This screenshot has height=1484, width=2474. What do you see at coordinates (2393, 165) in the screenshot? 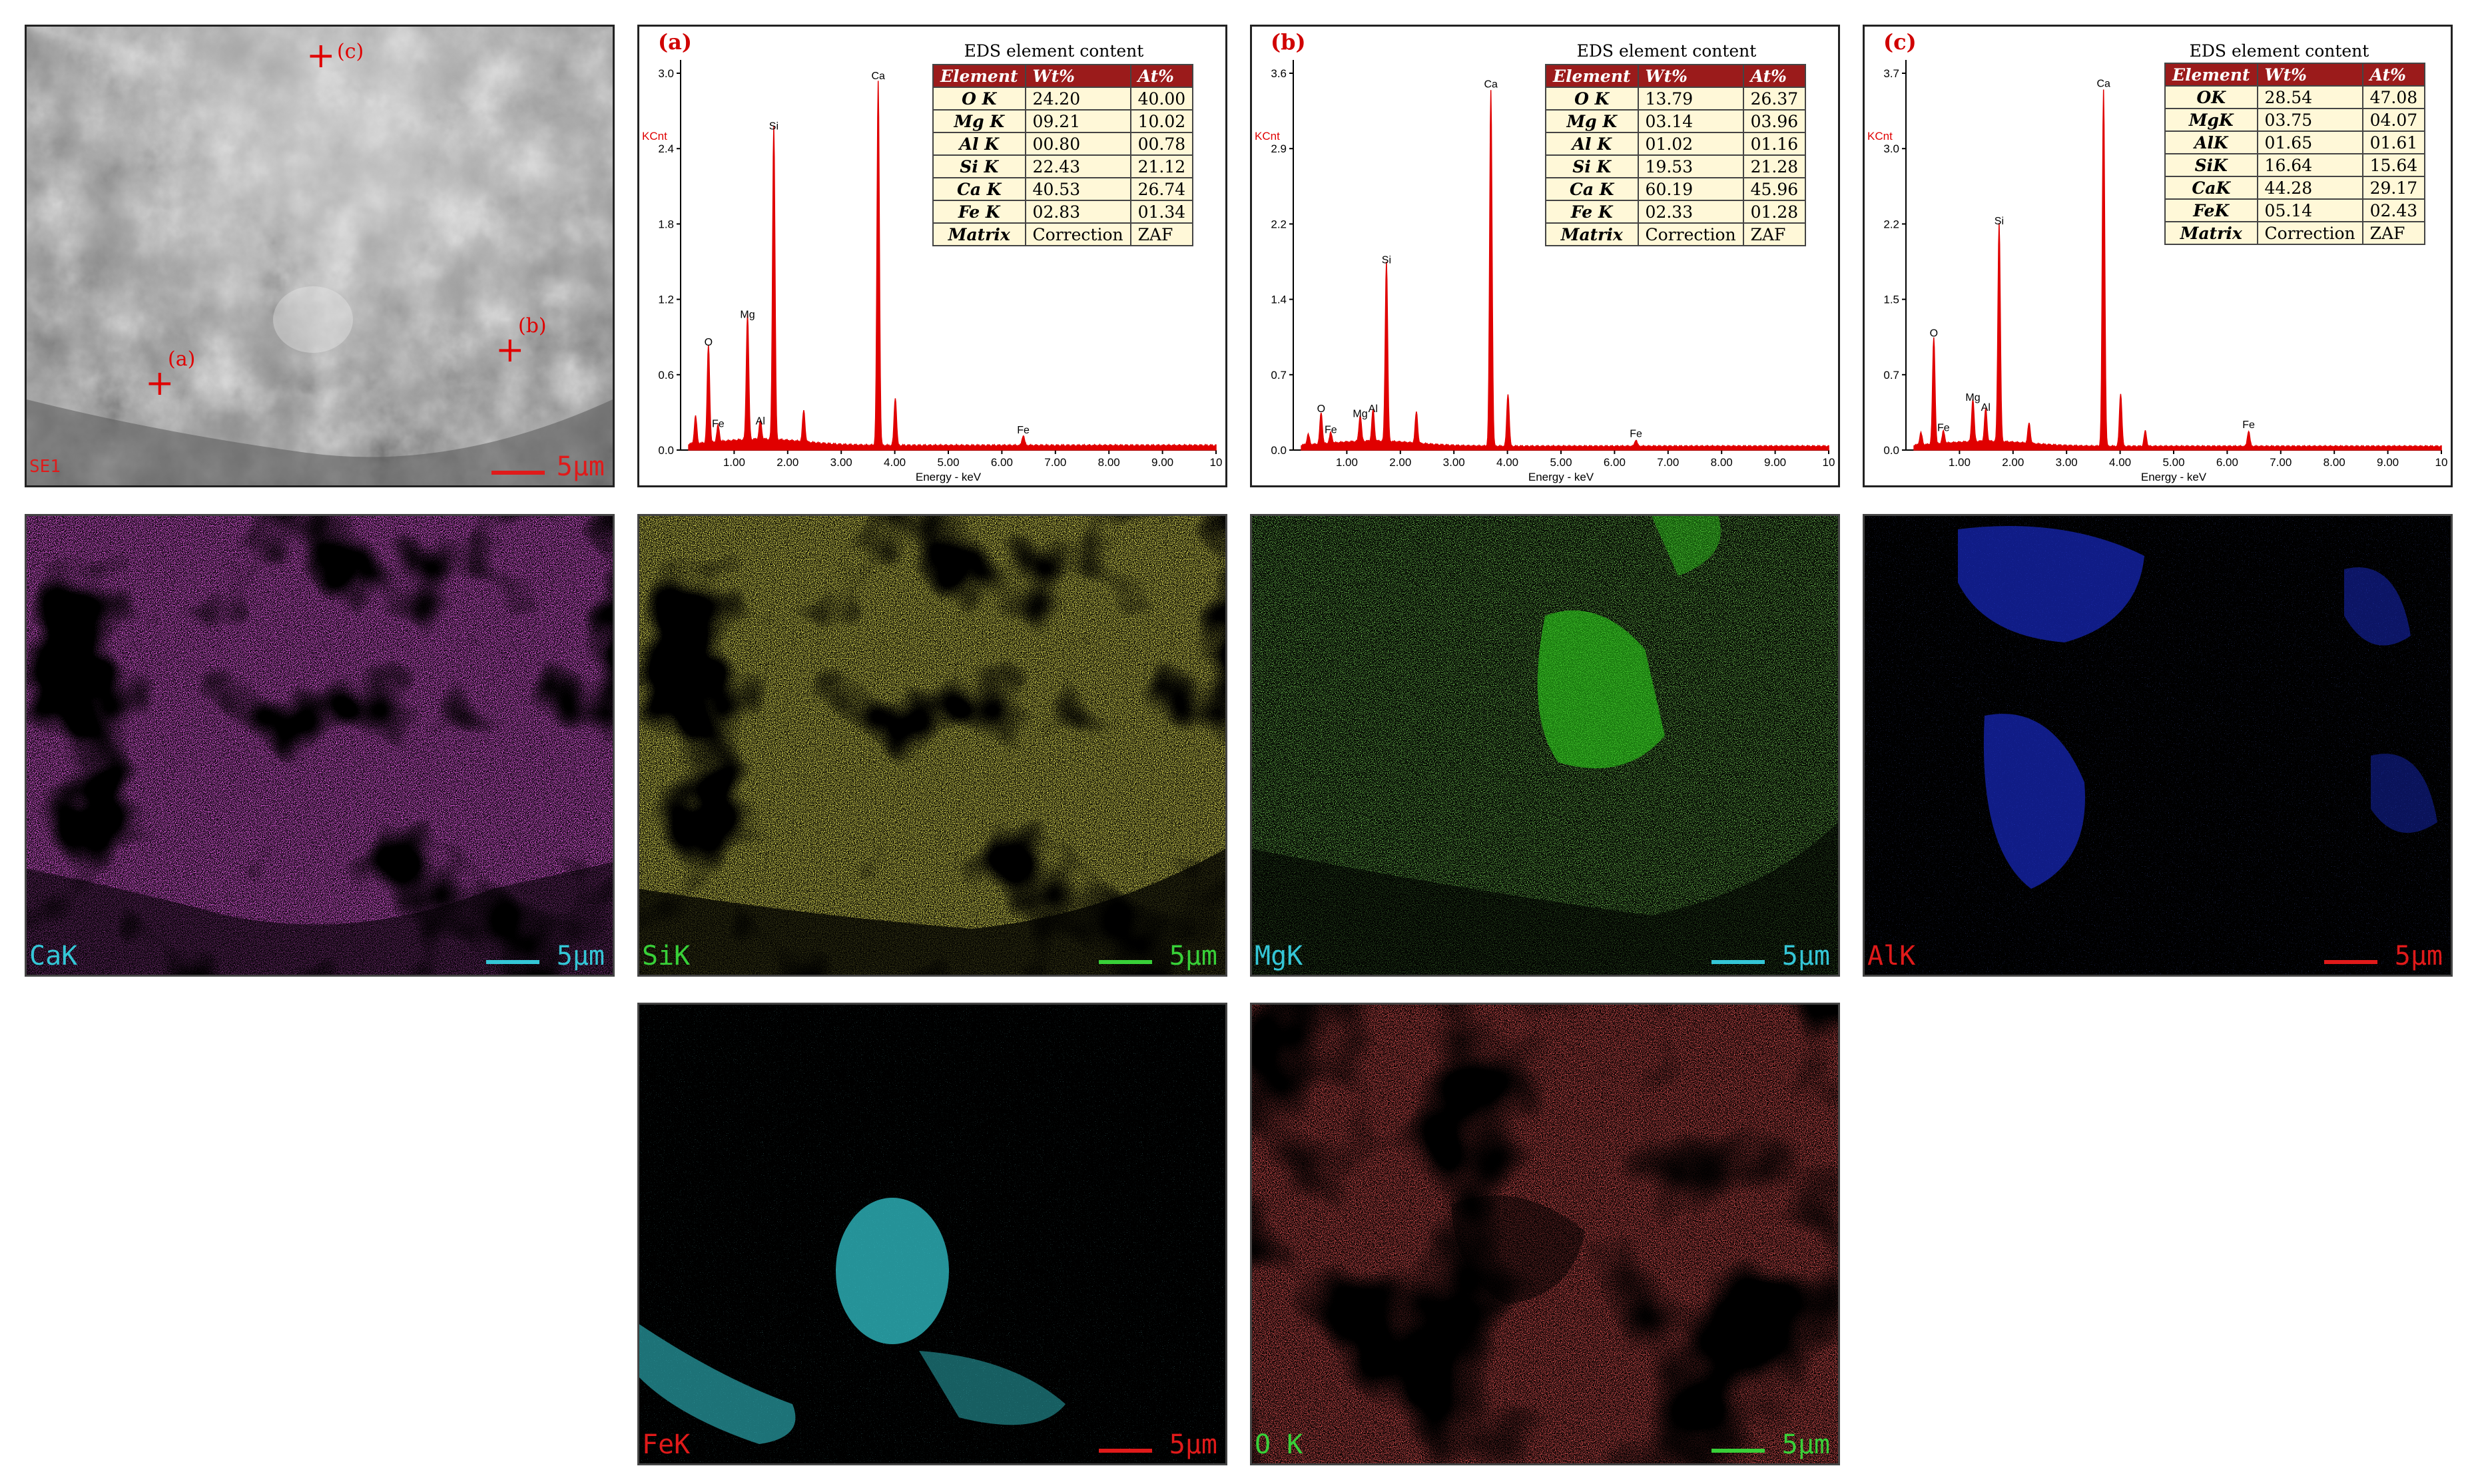
I see `at-cell: 15.64` at bounding box center [2393, 165].